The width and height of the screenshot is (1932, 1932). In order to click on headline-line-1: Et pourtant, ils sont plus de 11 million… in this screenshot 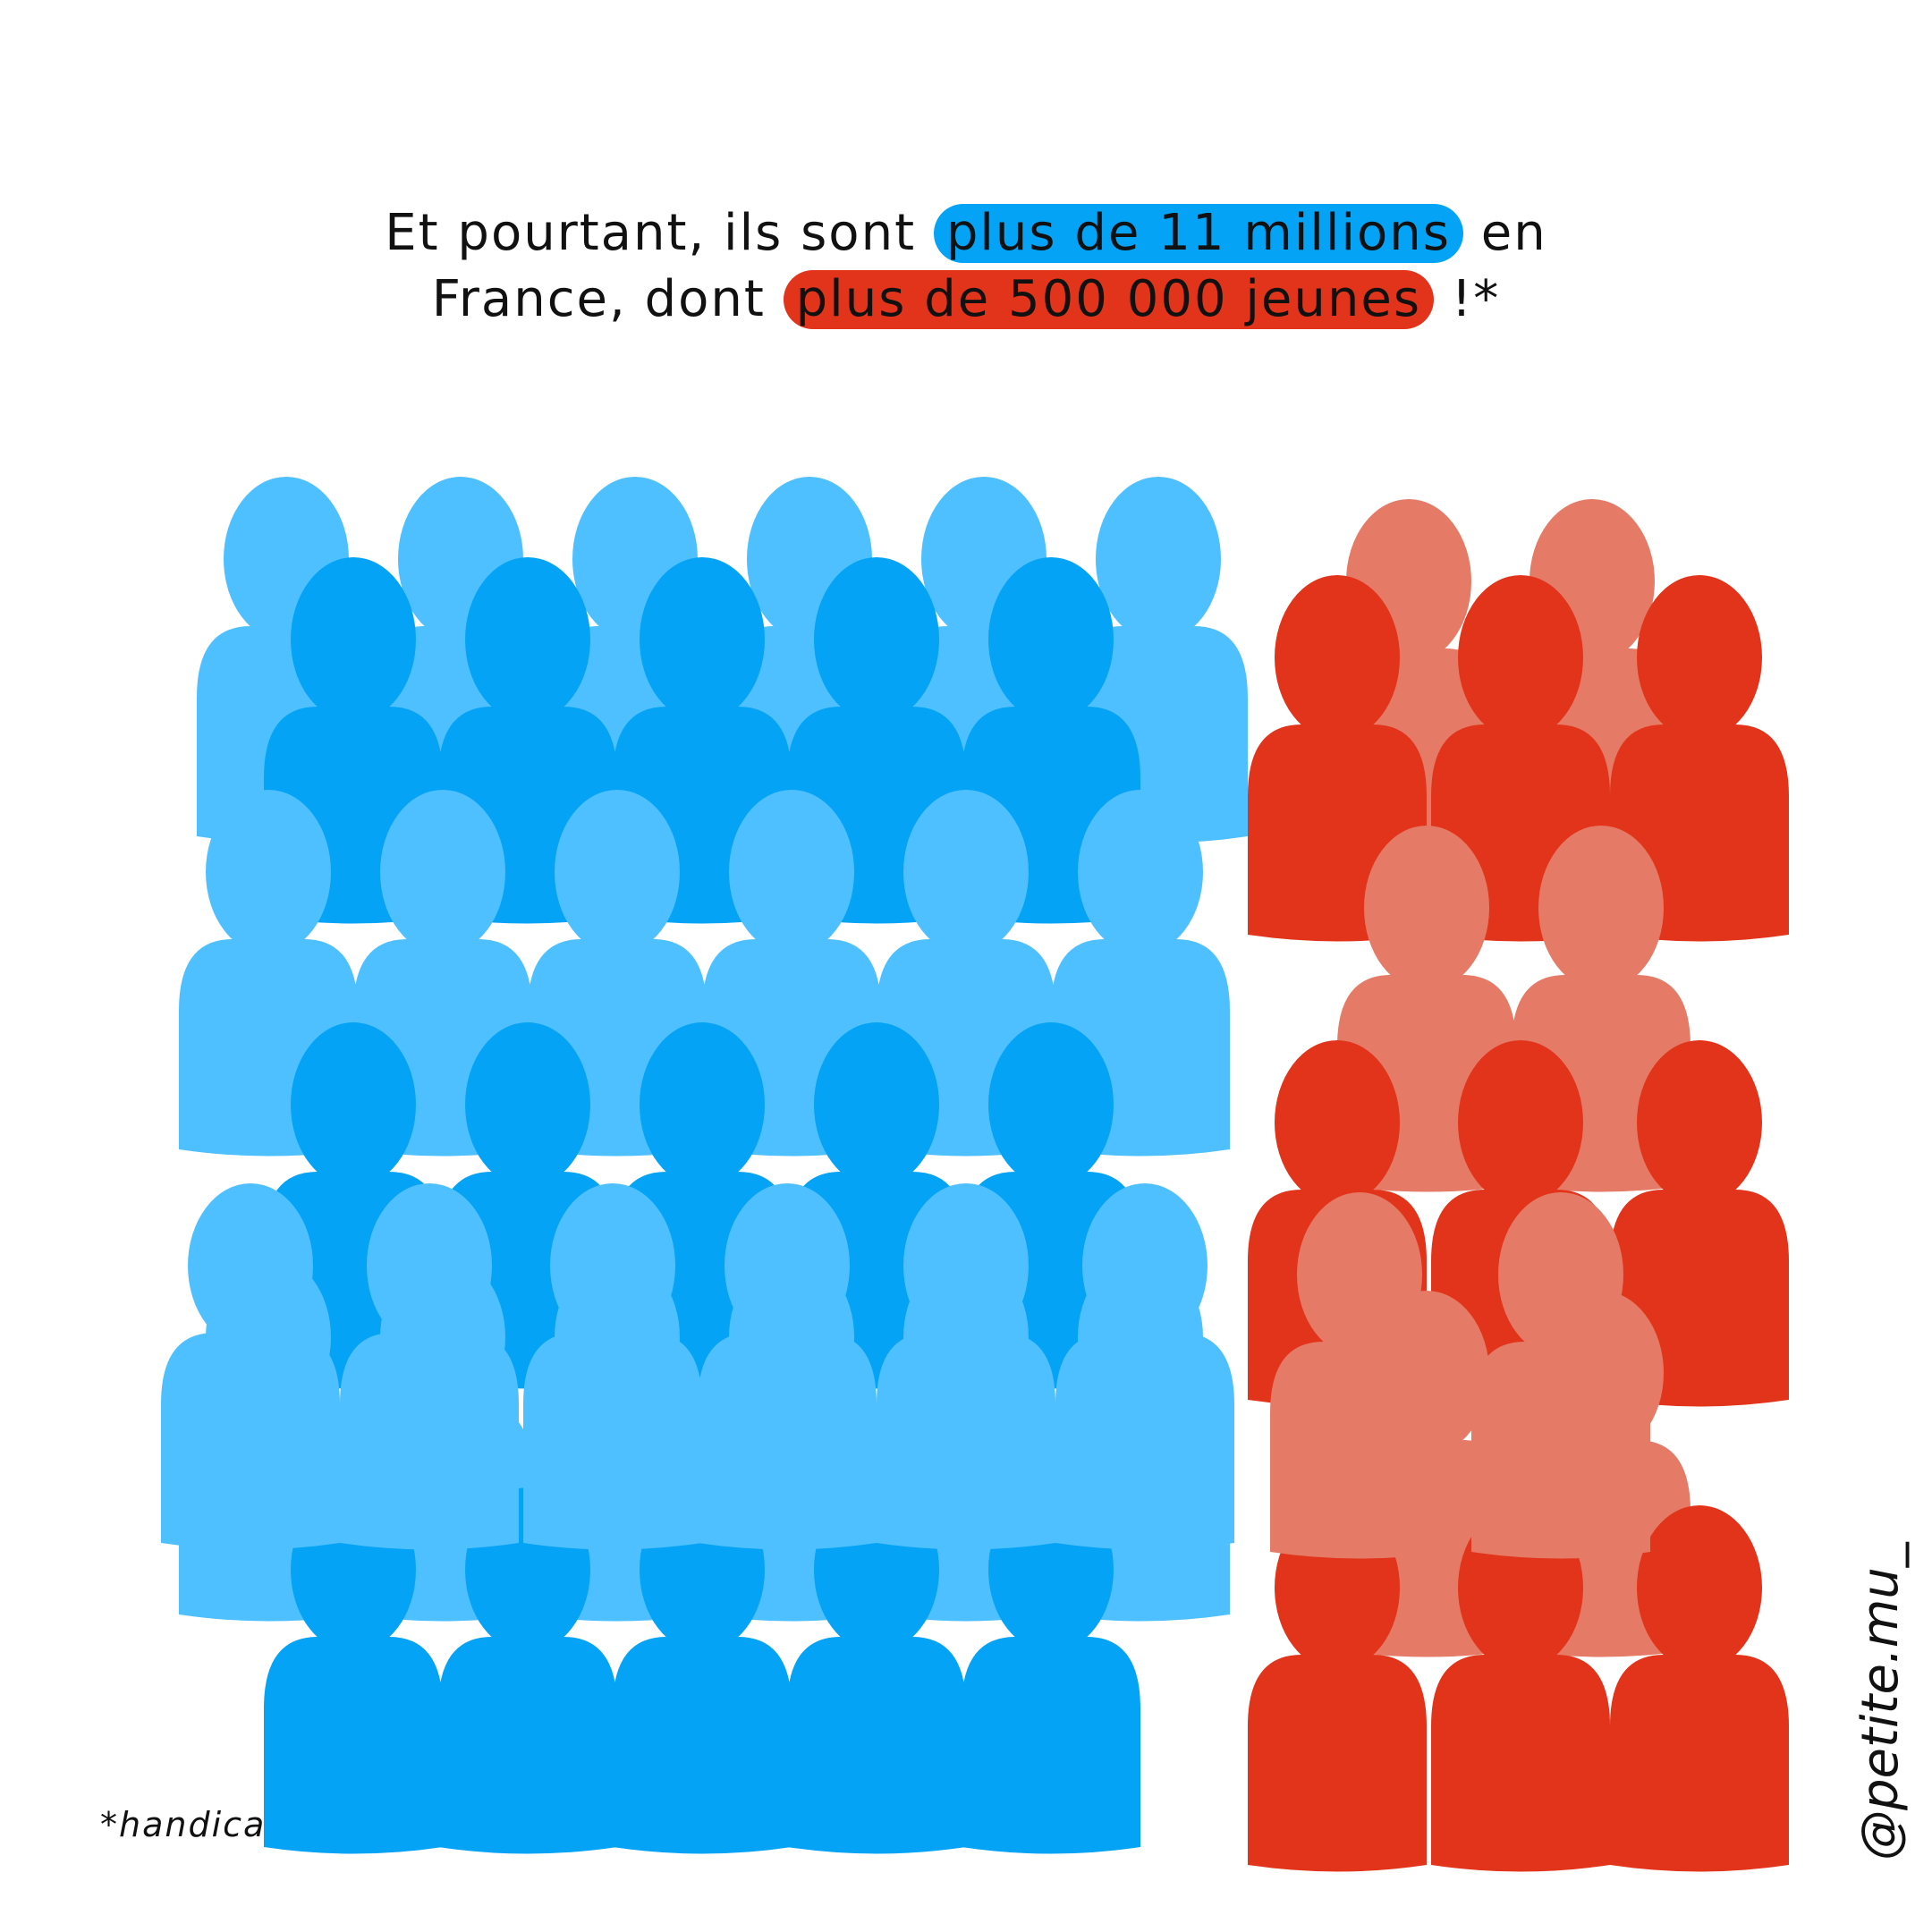, I will do `click(966, 233)`.